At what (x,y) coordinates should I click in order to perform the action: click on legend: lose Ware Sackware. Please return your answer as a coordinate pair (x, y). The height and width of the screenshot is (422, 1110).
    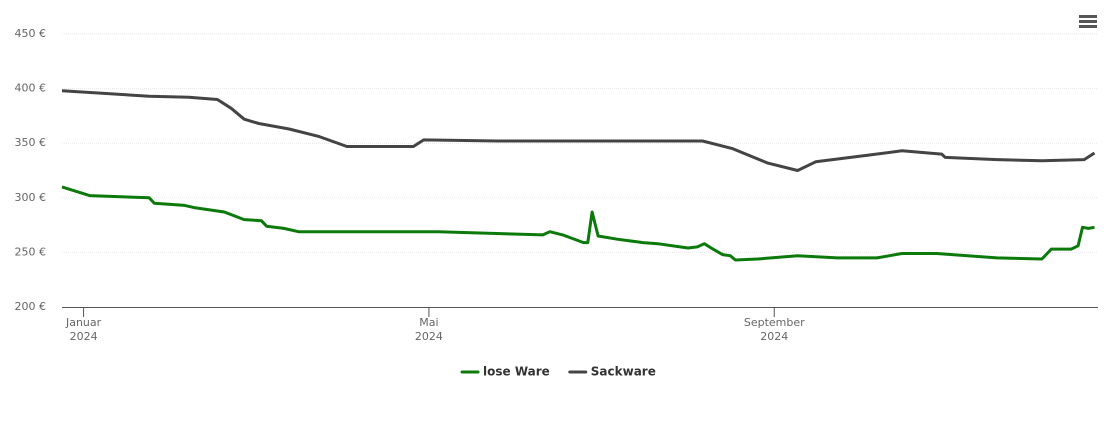
    Looking at the image, I should click on (558, 372).